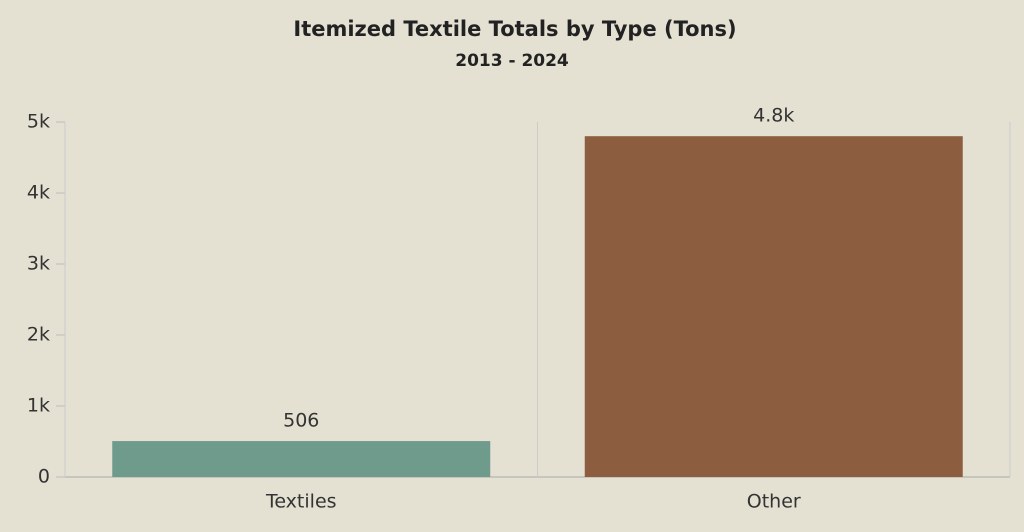 This screenshot has height=532, width=1024. What do you see at coordinates (301, 502) in the screenshot?
I see `x-tick-label: Textiles` at bounding box center [301, 502].